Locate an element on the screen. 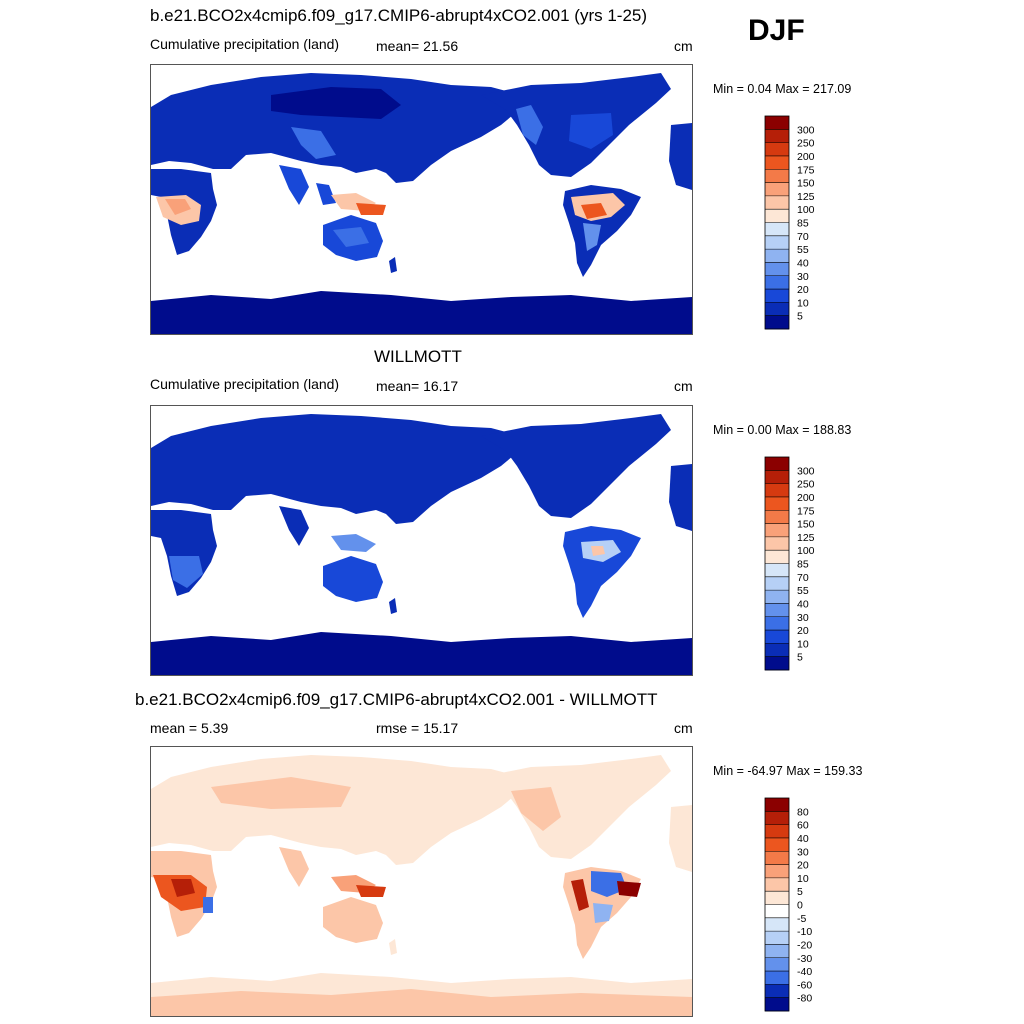  panel-3-rmse: rmse = 15.17 is located at coordinates (417, 728).